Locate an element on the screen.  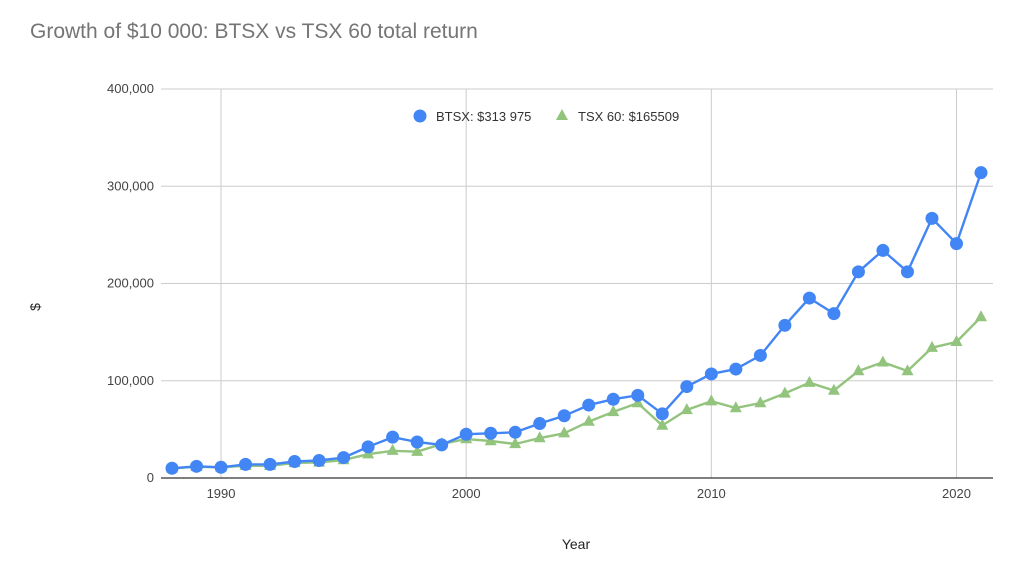
legend-label: BTSX: $313 975 is located at coordinates (483, 116).